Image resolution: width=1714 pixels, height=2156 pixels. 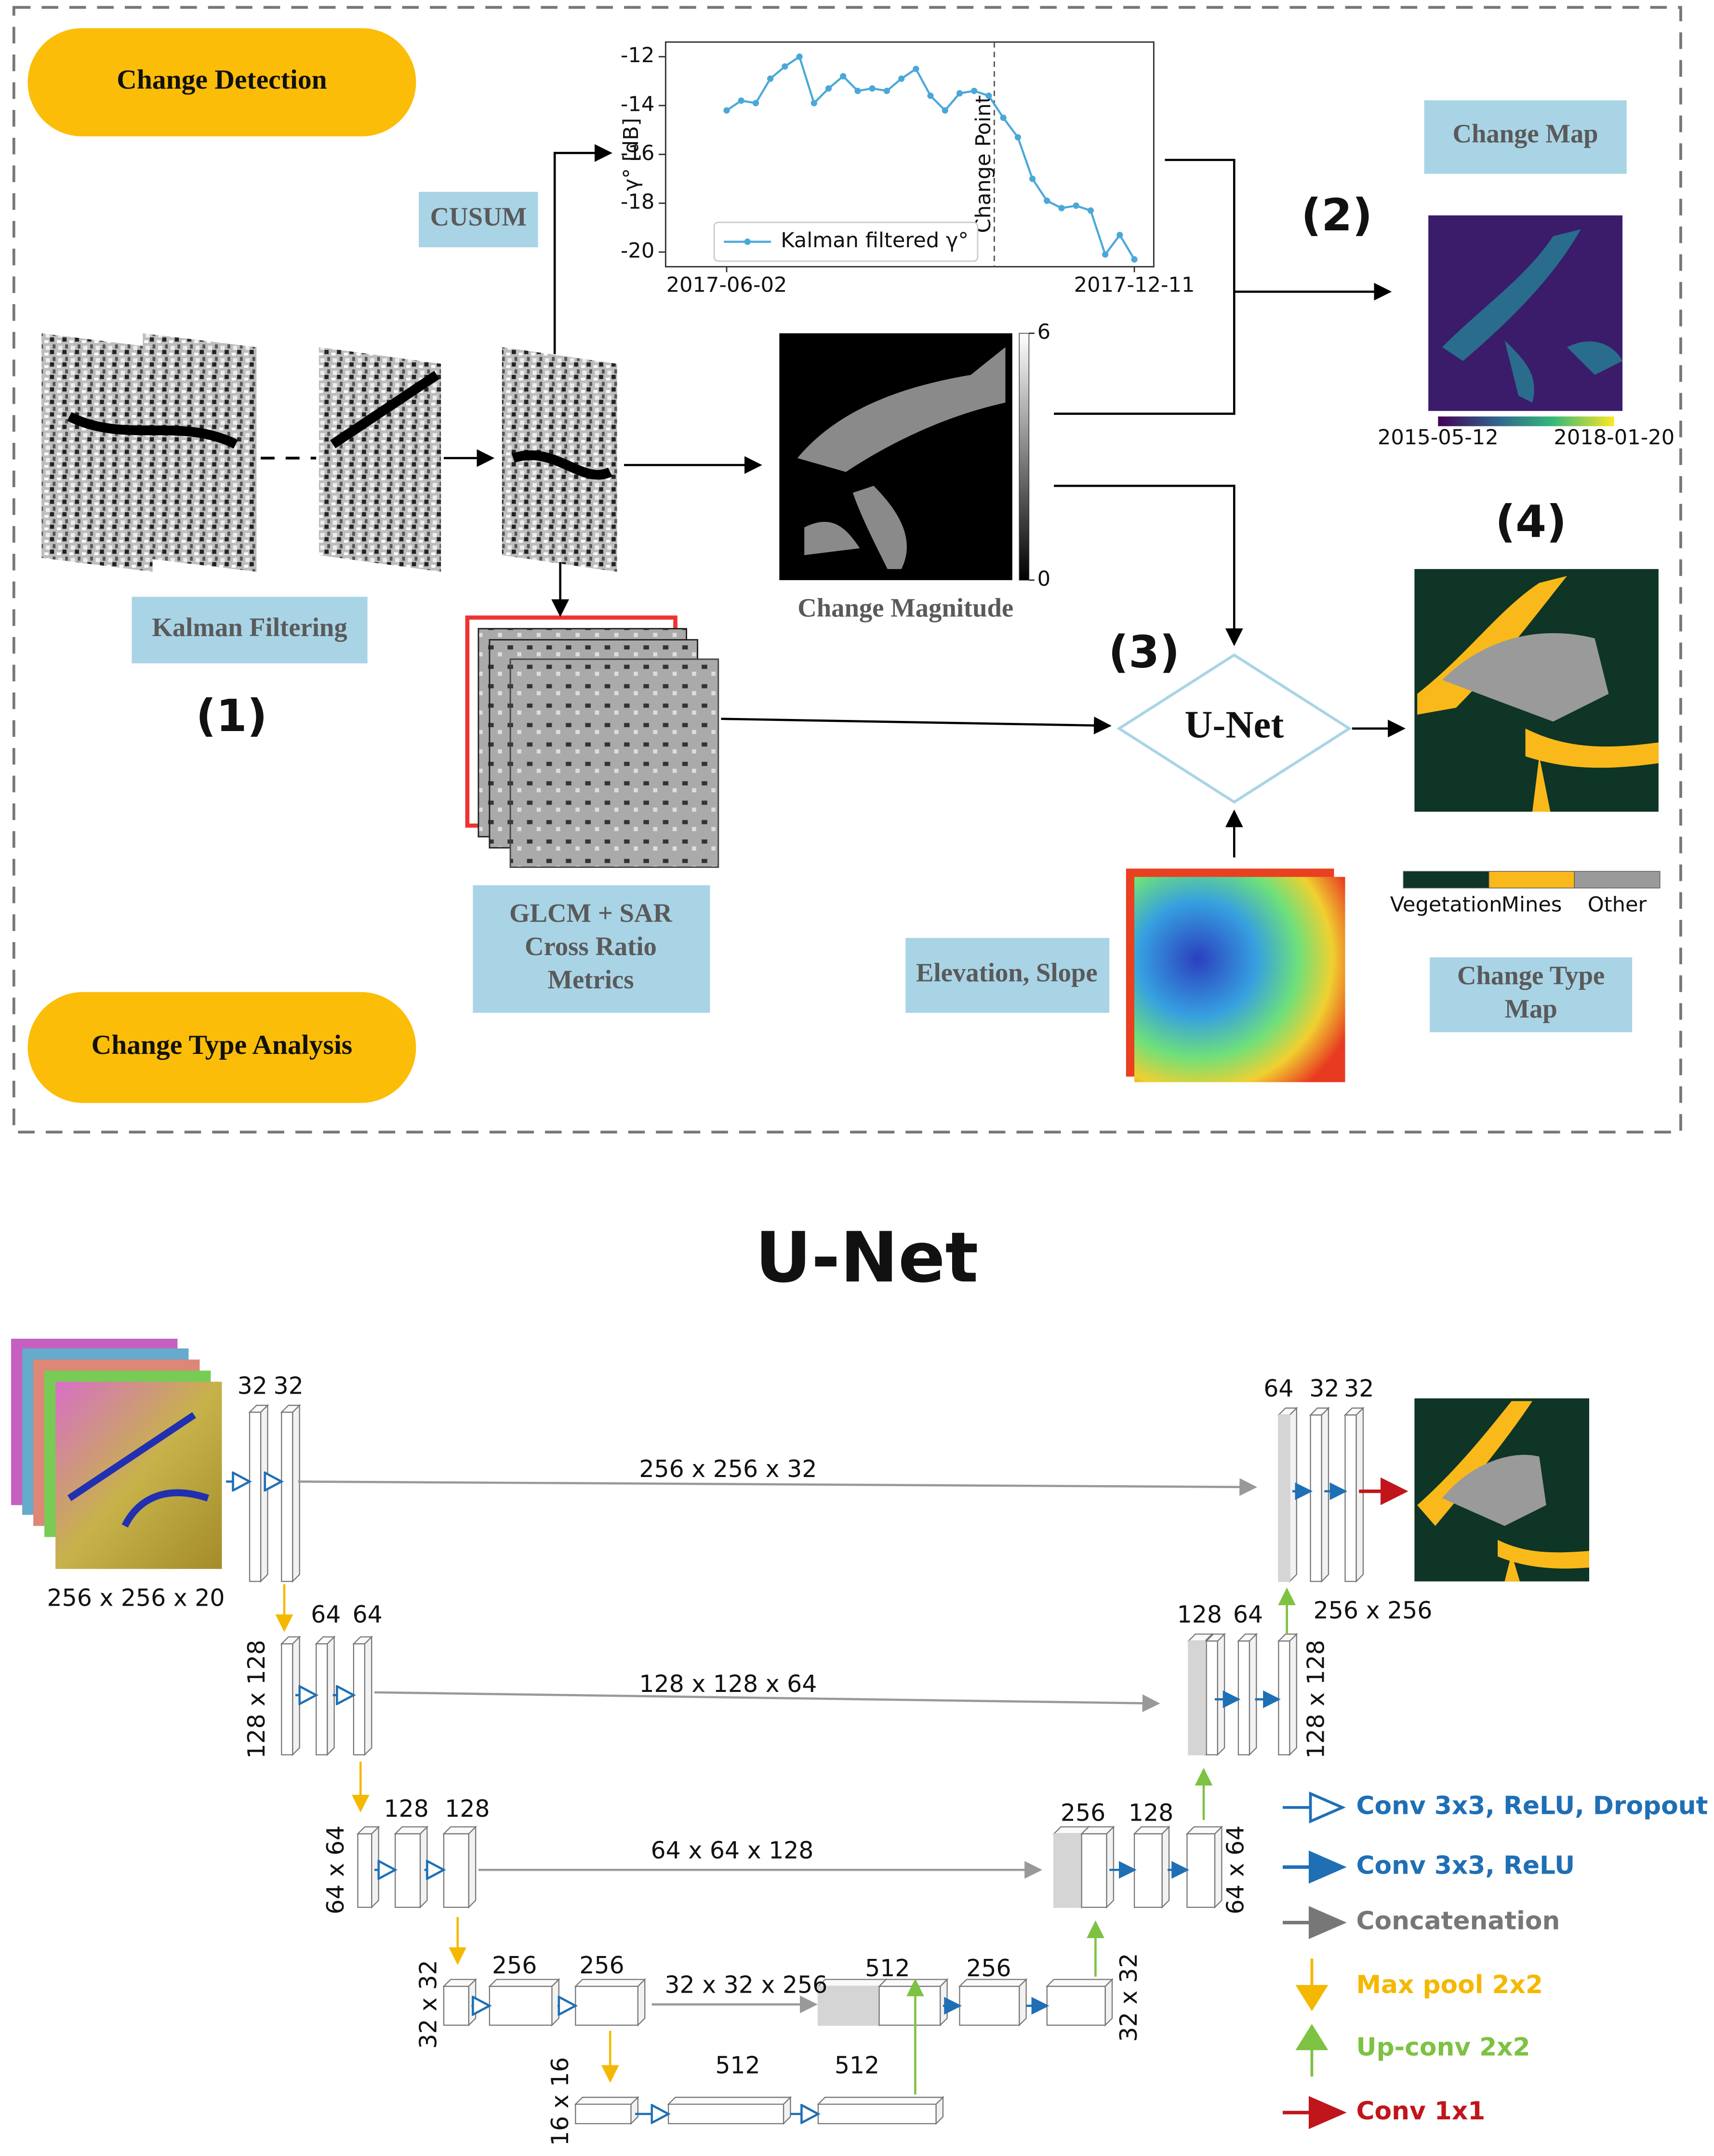 What do you see at coordinates (1278, 1388) in the screenshot?
I see `filter-count: 64` at bounding box center [1278, 1388].